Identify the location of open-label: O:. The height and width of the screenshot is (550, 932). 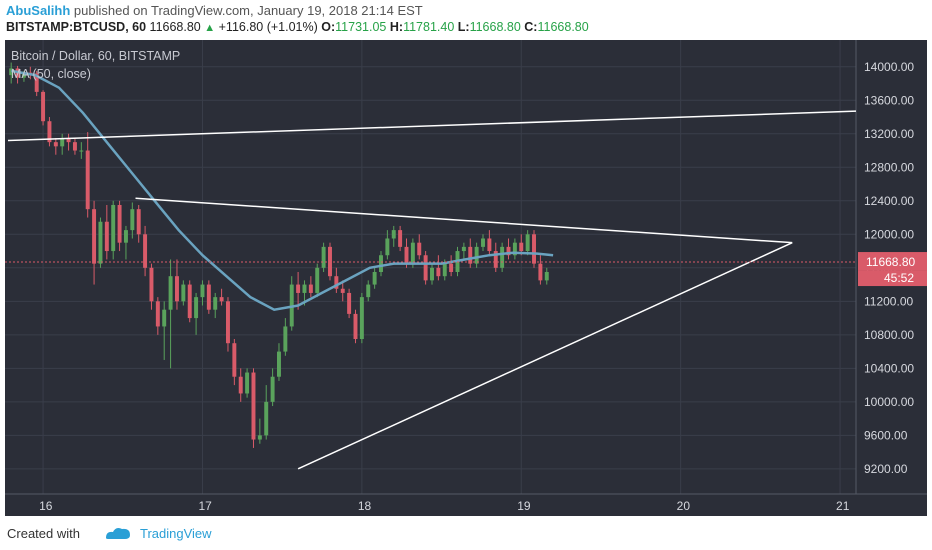
(328, 27).